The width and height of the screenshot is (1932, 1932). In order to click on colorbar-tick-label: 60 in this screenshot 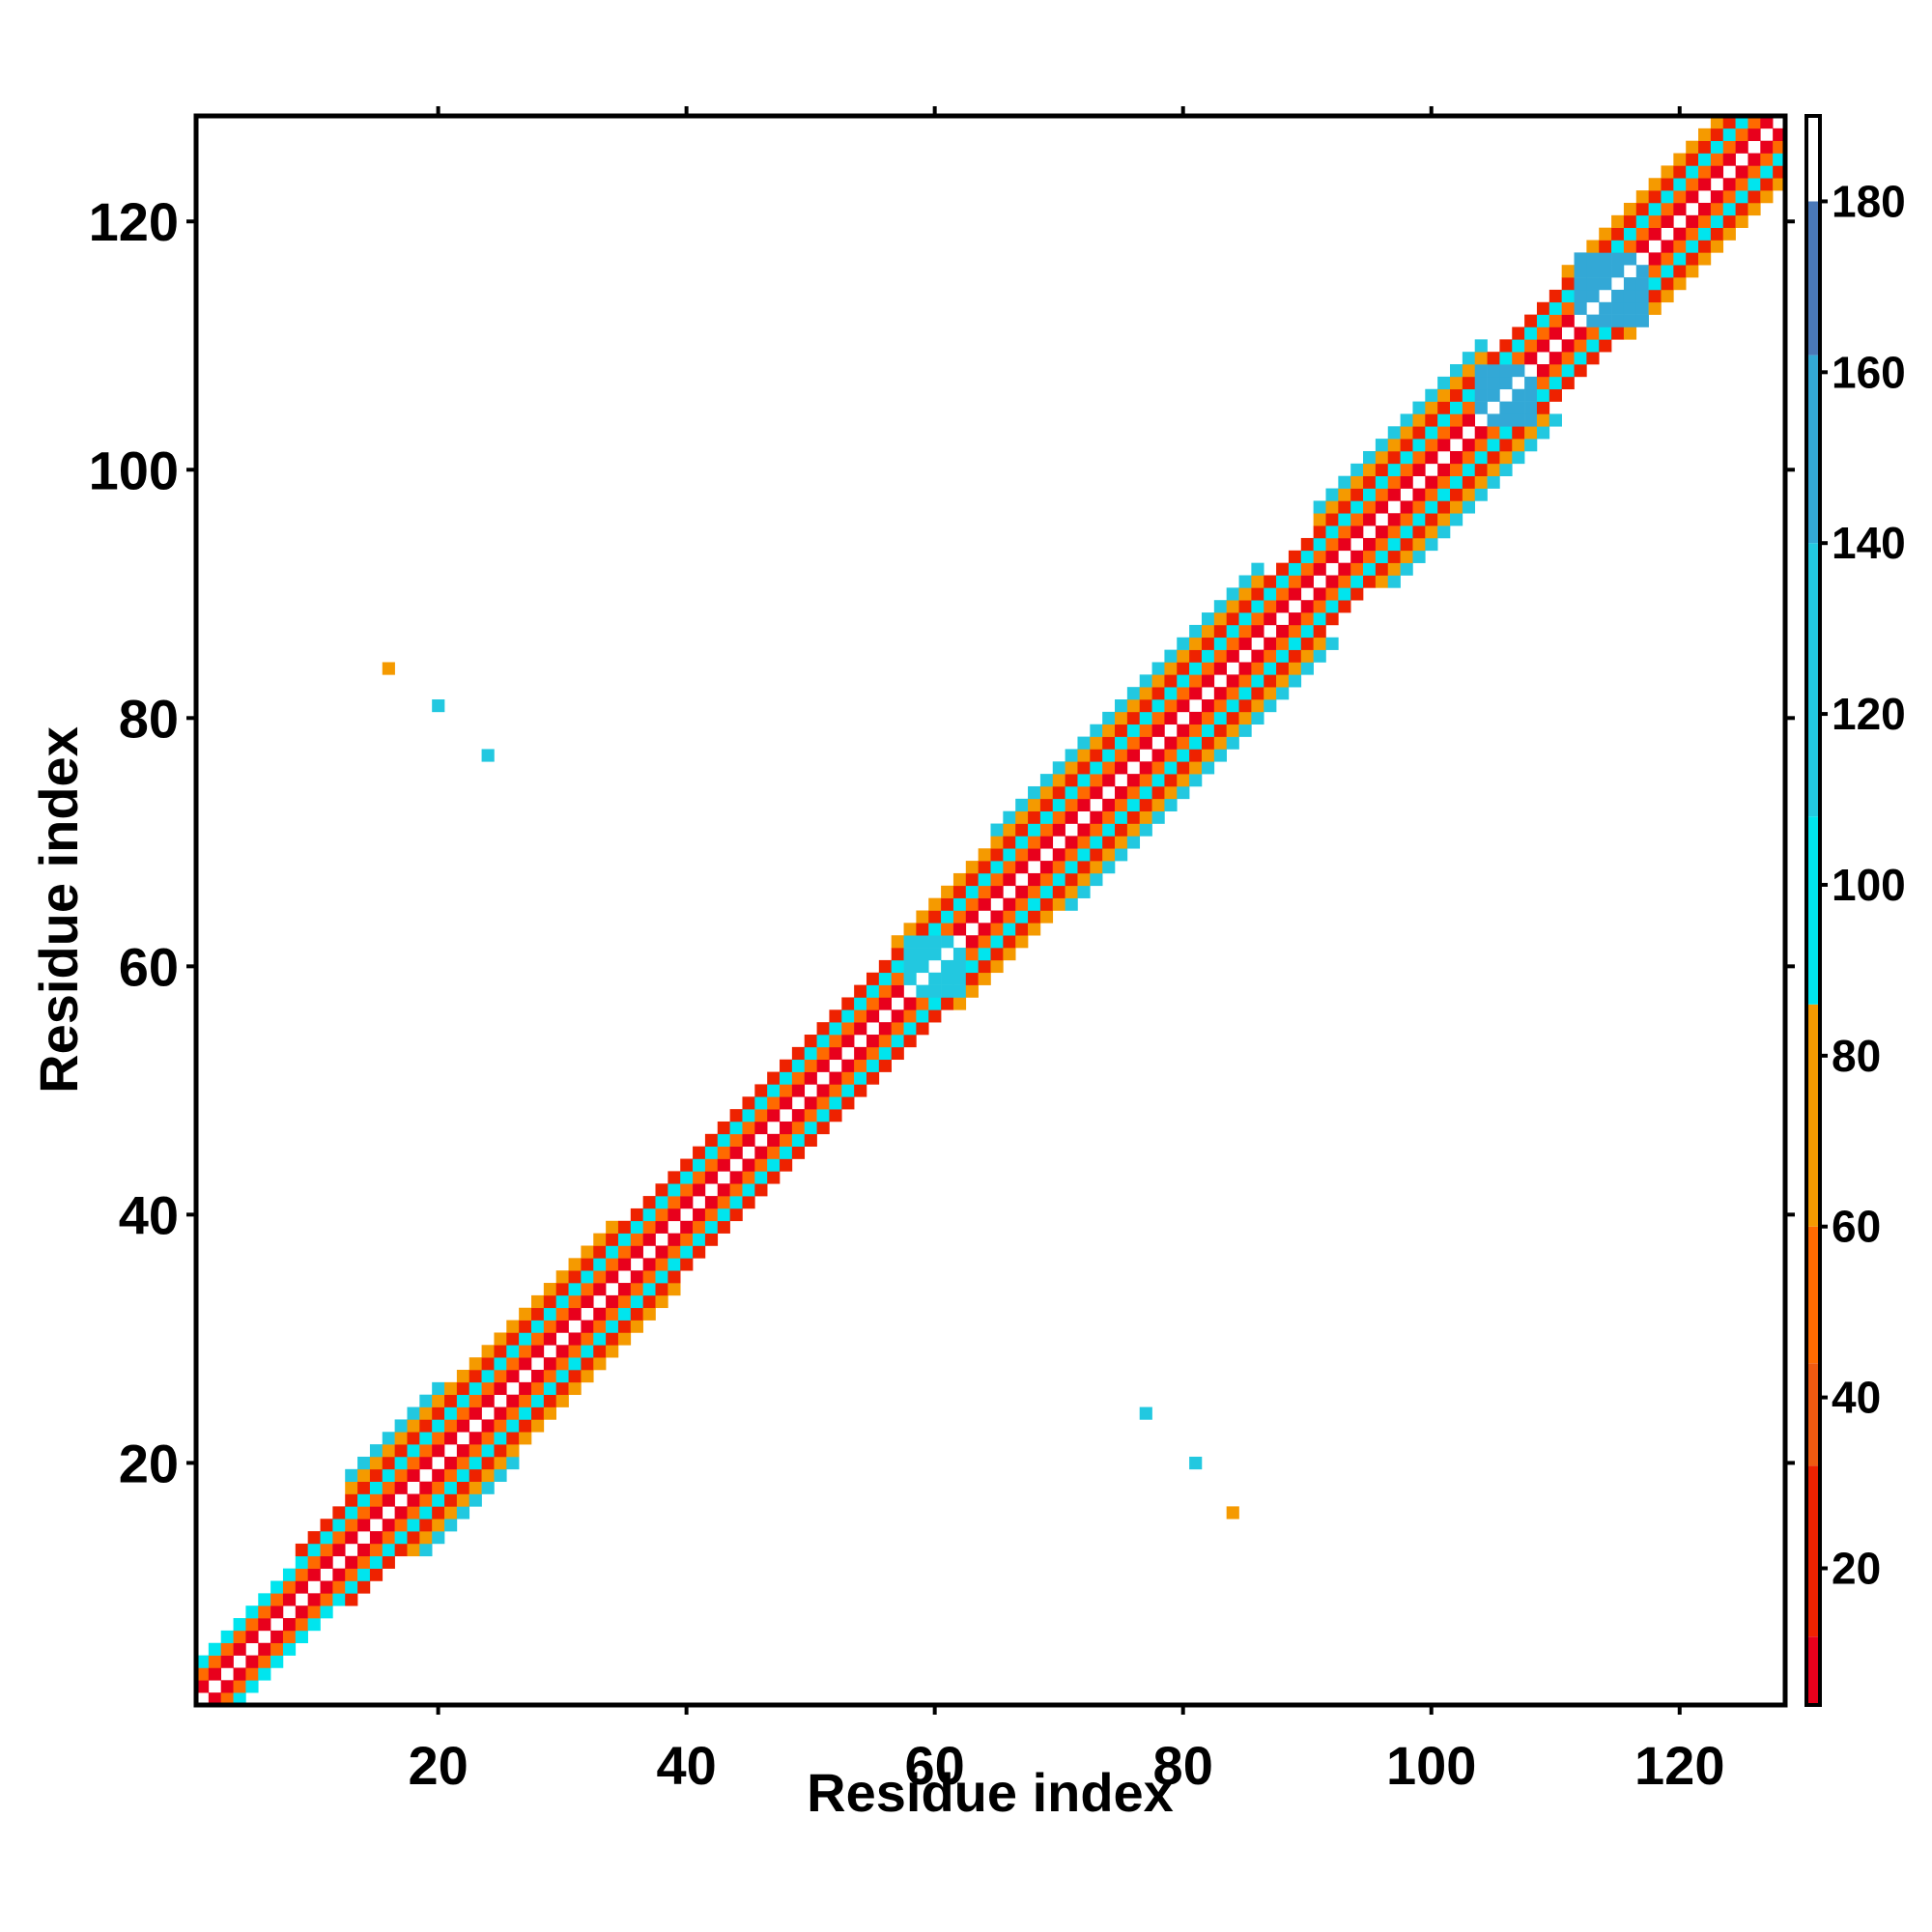, I will do `click(1856, 1227)`.